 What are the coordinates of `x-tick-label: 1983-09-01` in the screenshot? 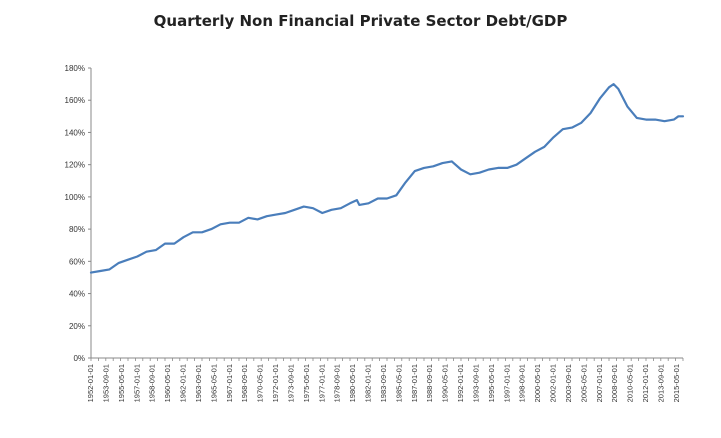 It's located at (383, 383).